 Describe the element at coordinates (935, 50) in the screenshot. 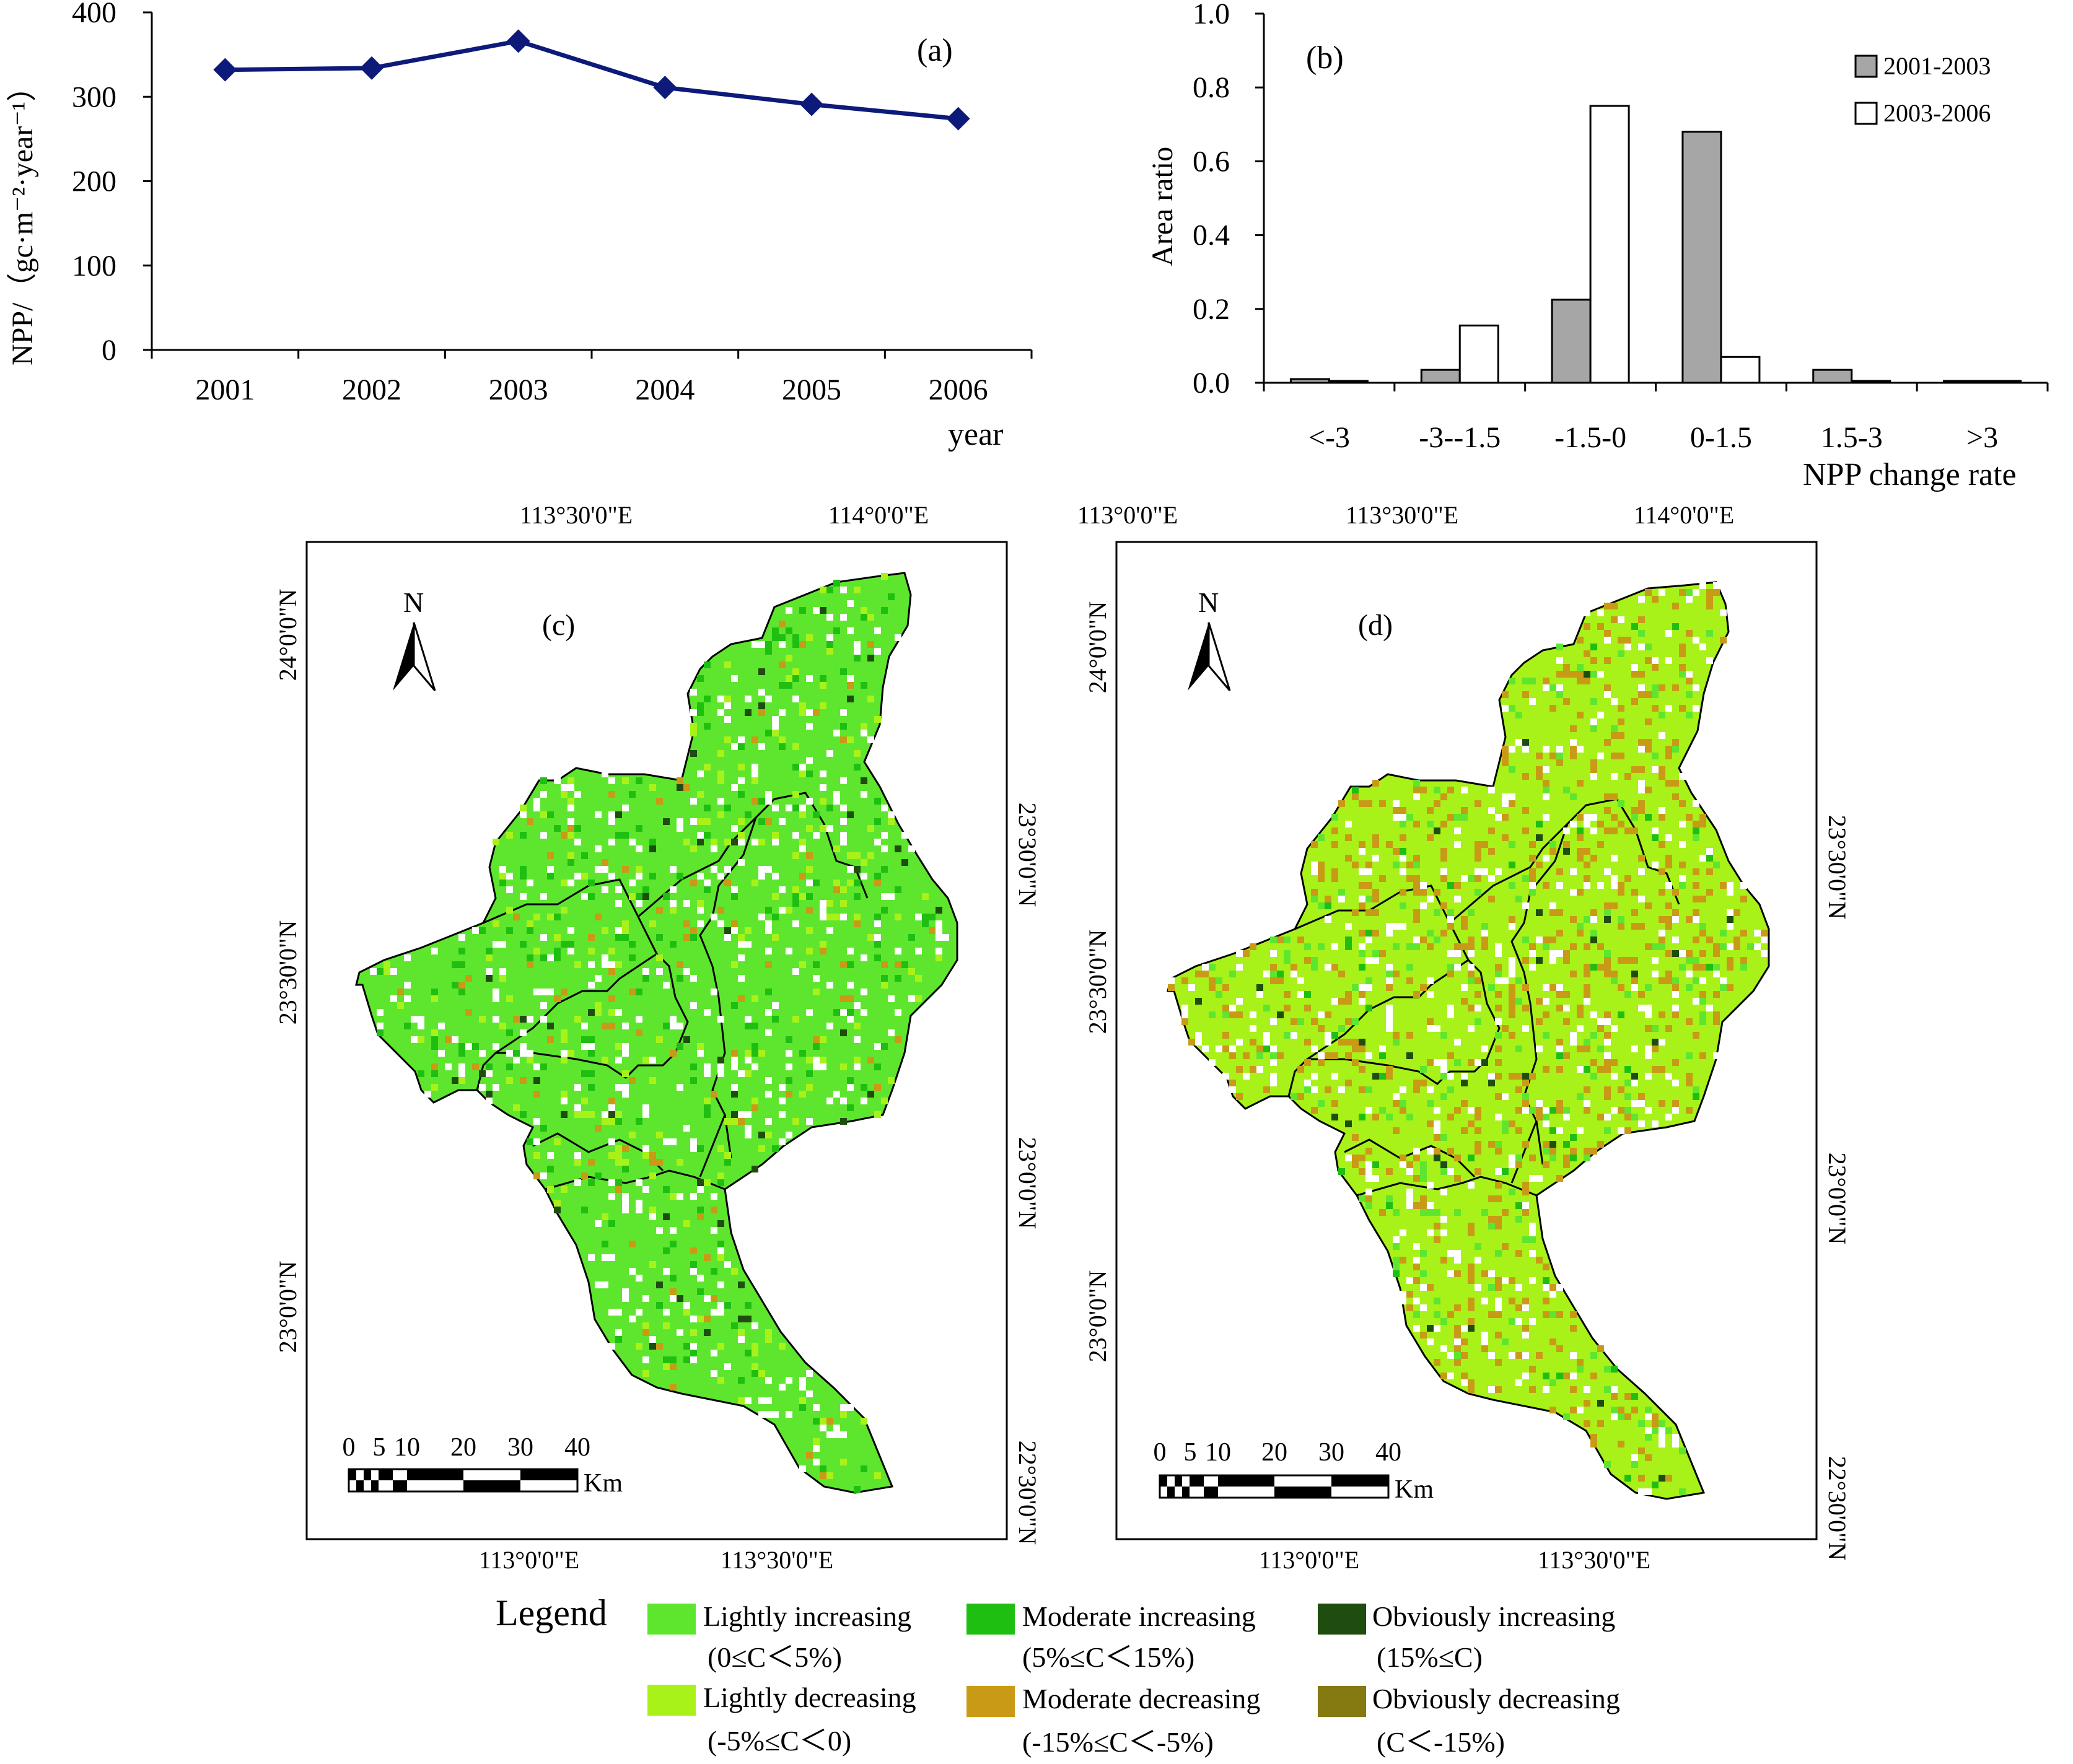

I see `panel-a-label: (a)` at that location.